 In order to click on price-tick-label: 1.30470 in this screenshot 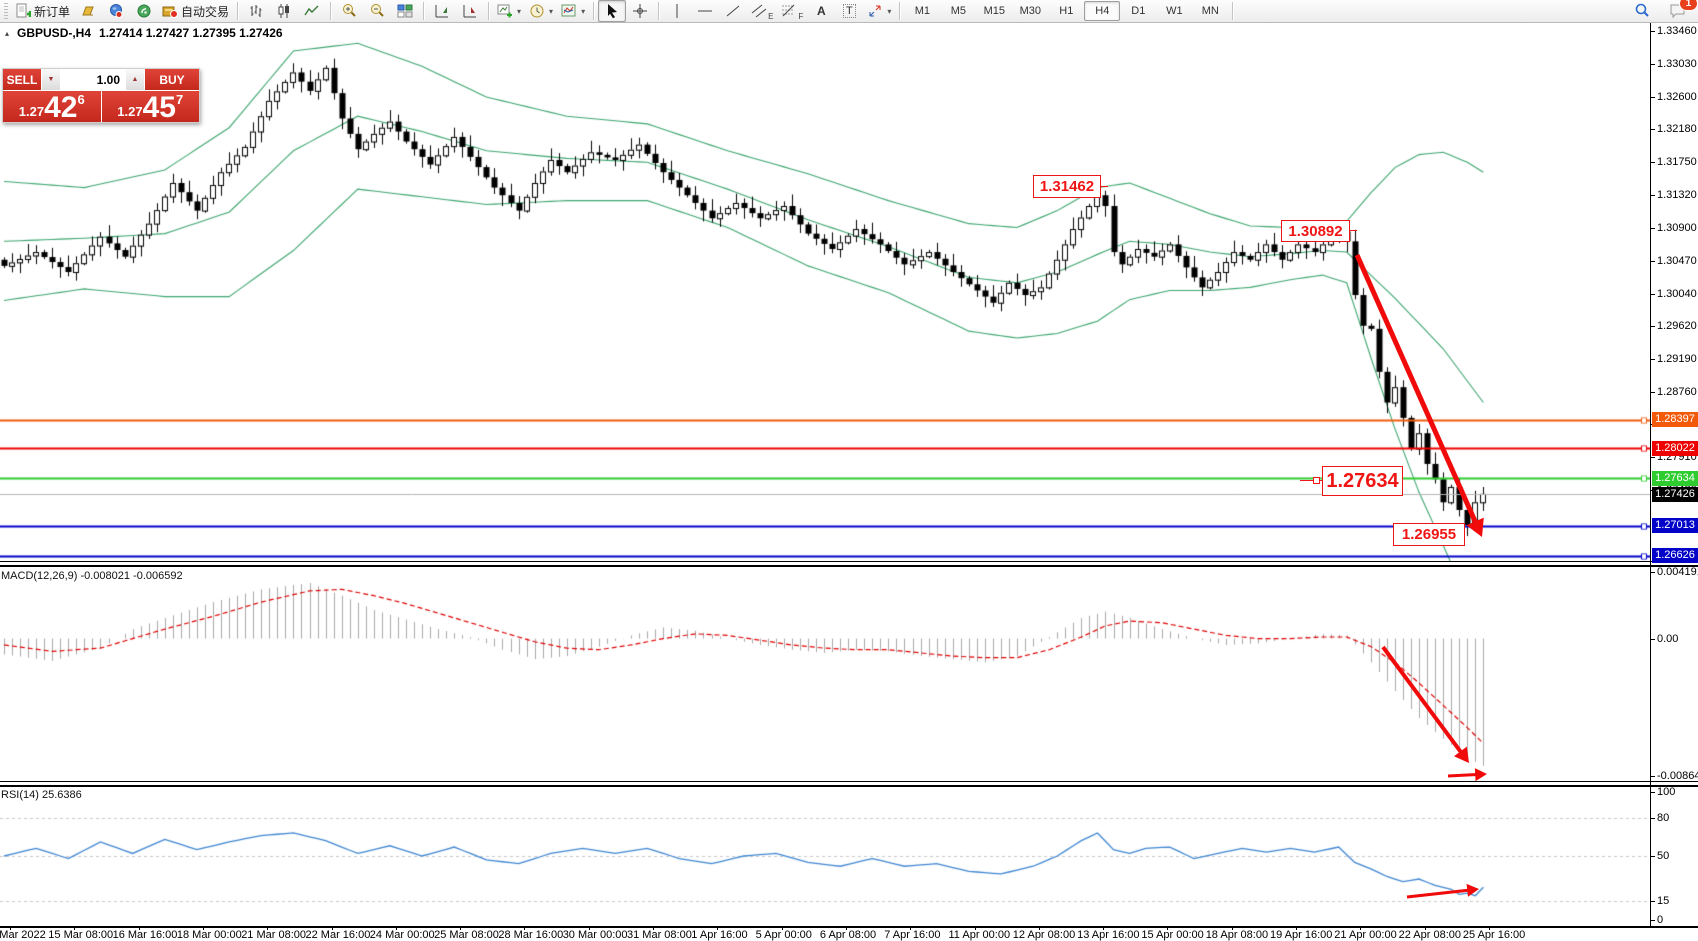, I will do `click(1677, 261)`.